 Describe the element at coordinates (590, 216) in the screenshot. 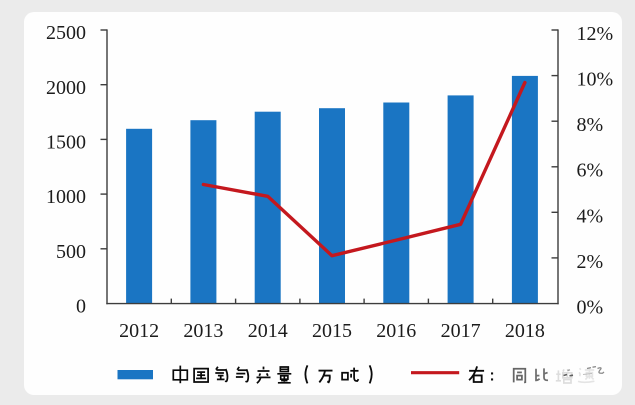

I see `svg-text: 4%` at that location.